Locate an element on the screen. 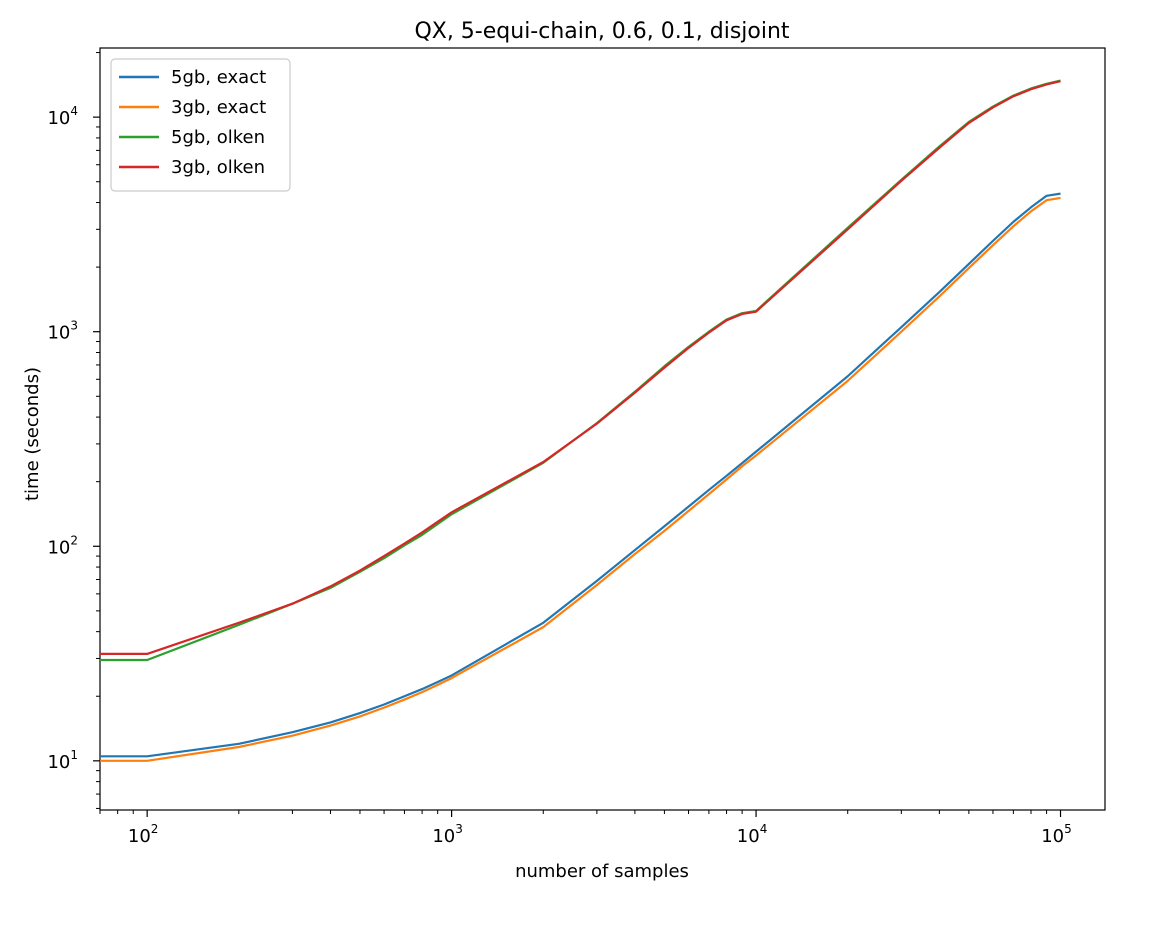 The image size is (1164, 932). y-tick-label: 10¹ is located at coordinates (62, 760).